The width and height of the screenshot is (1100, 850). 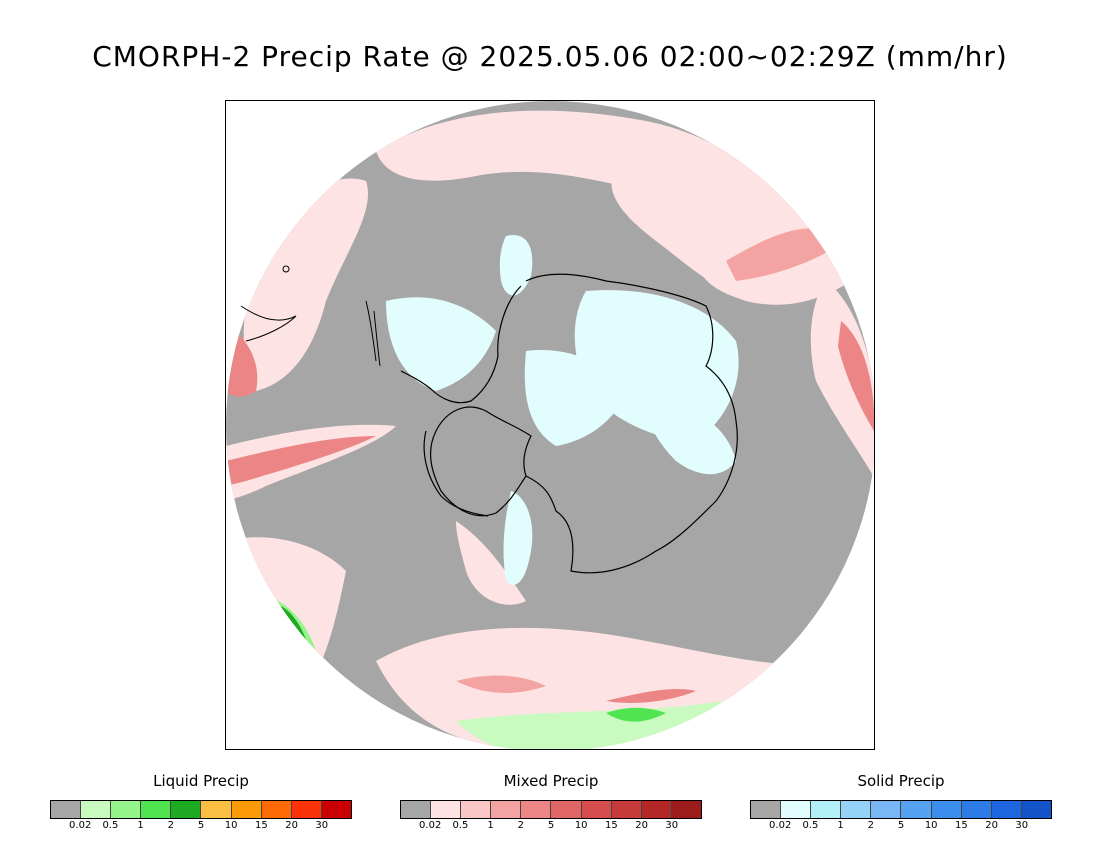 I want to click on legend-liquid-precip: Liquid Precip 0.02 0.5 1 2 5 10 15 20 30, so click(x=201, y=802).